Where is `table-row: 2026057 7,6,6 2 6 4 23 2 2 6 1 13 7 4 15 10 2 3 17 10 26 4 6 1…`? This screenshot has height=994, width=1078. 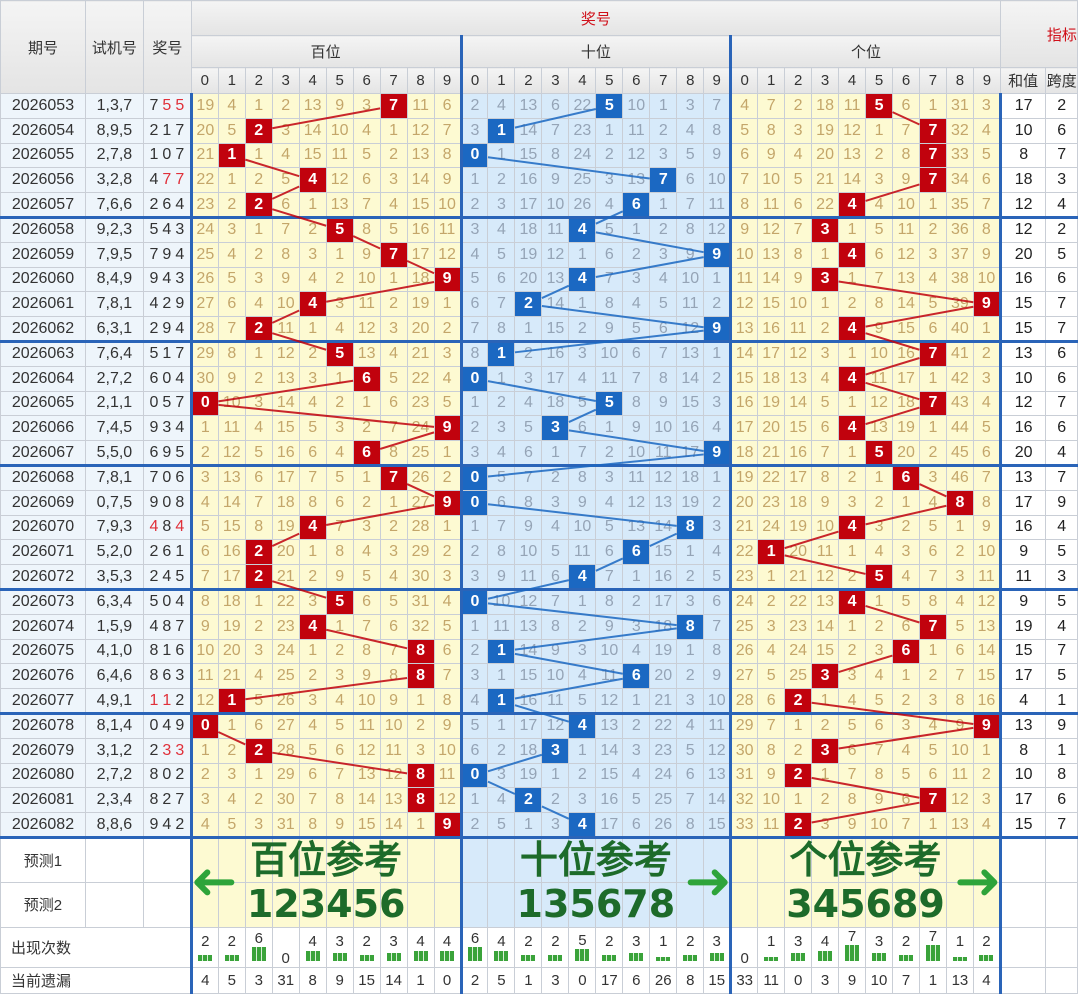
table-row: 2026057 7,6,6 2 6 4 23 2 2 6 1 13 7 4 15 10 2 3 17 10 26 4 6 1… is located at coordinates (539, 205).